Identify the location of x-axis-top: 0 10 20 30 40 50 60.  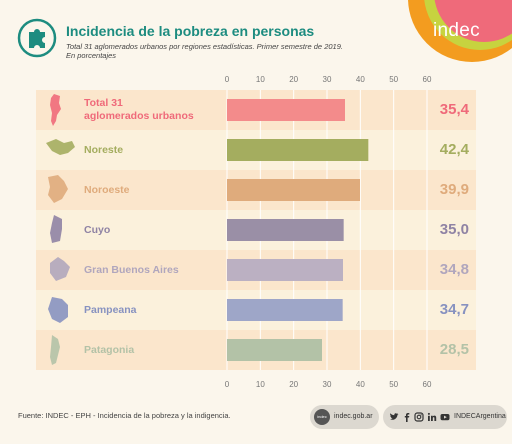
(256, 81).